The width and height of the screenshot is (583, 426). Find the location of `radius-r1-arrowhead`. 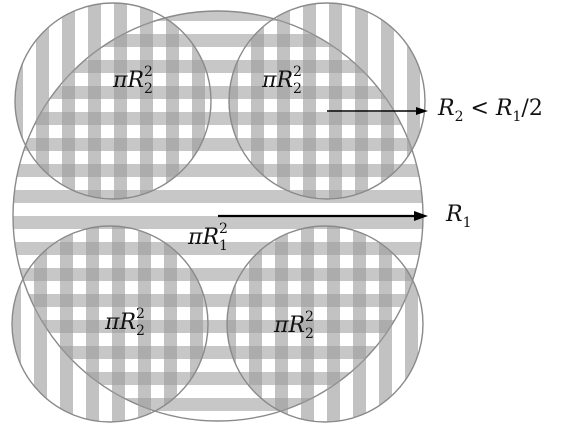

radius-r1-arrowhead is located at coordinates (421, 216).